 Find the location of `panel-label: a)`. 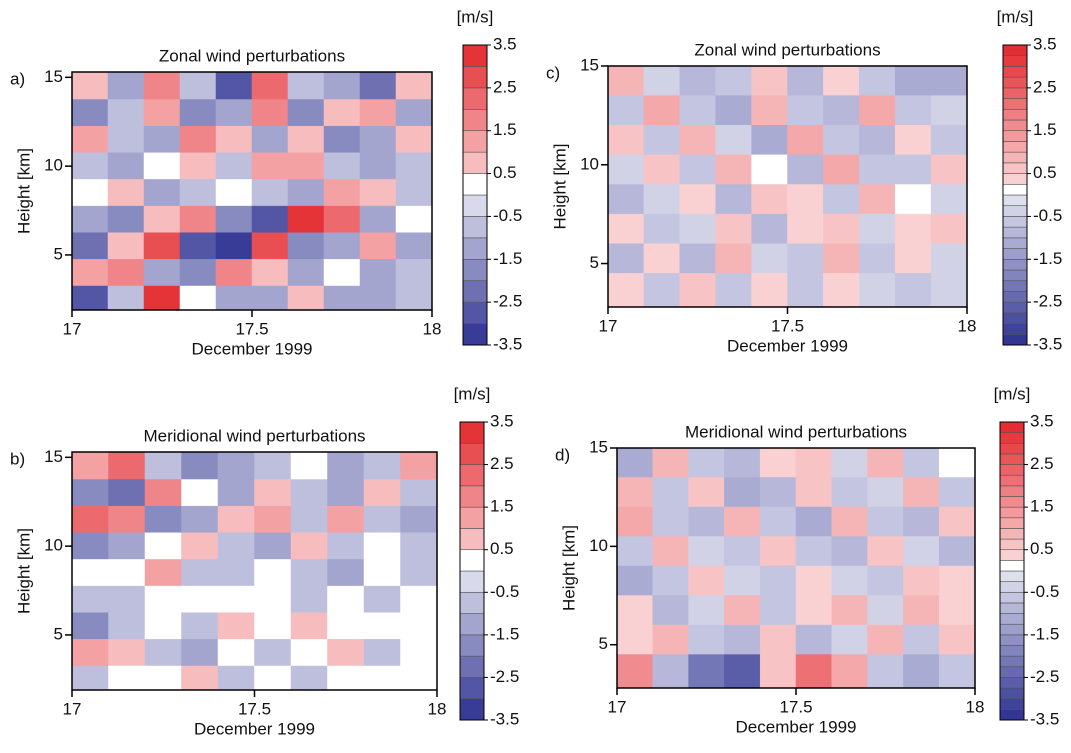

panel-label: a) is located at coordinates (17, 78).